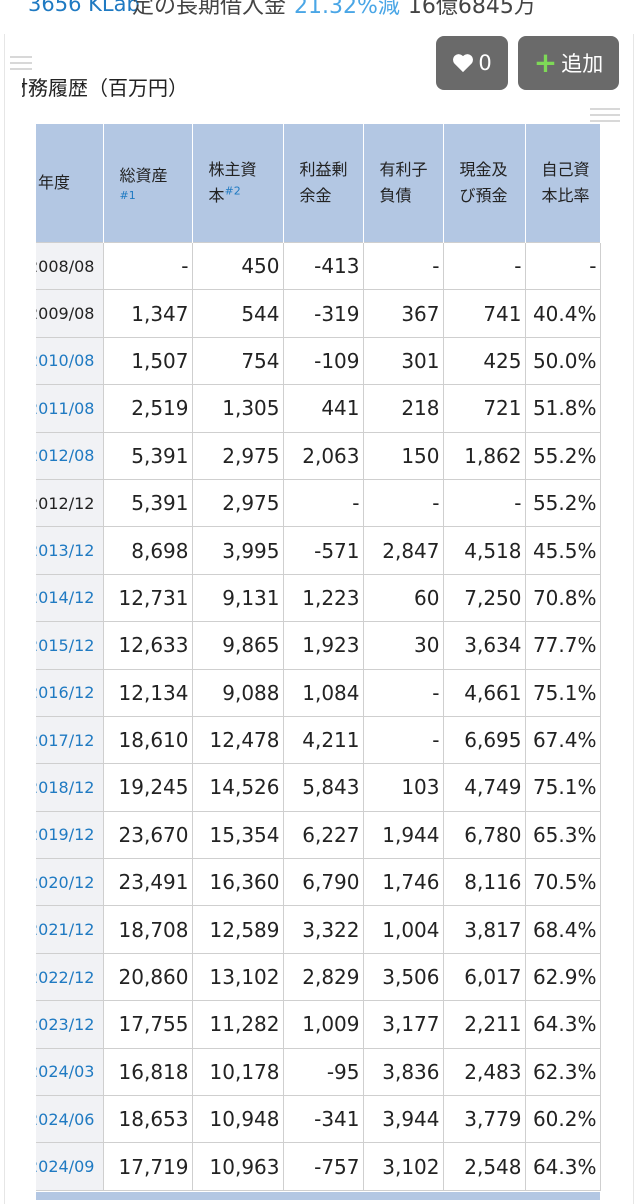  What do you see at coordinates (318, 266) in the screenshot?
I see `table-row: 2008/08-450-413---` at bounding box center [318, 266].